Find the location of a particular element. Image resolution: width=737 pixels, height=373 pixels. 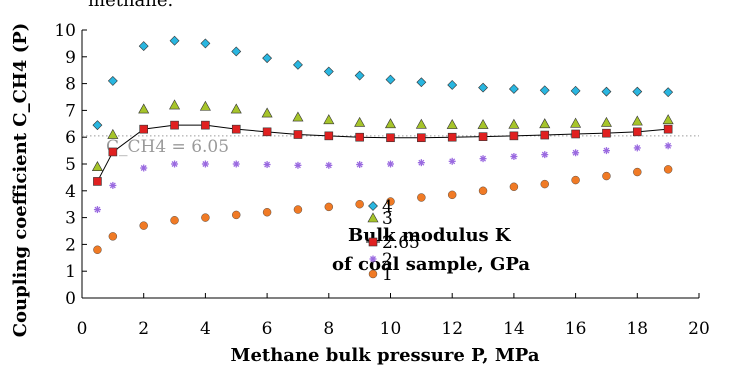

legend-label: 2.65 is located at coordinates (401, 243).